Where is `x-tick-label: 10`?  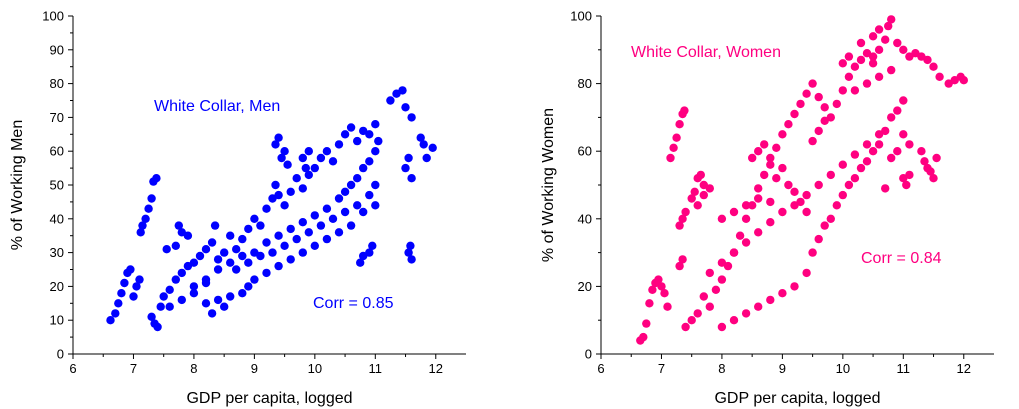
x-tick-label: 10 is located at coordinates (315, 368).